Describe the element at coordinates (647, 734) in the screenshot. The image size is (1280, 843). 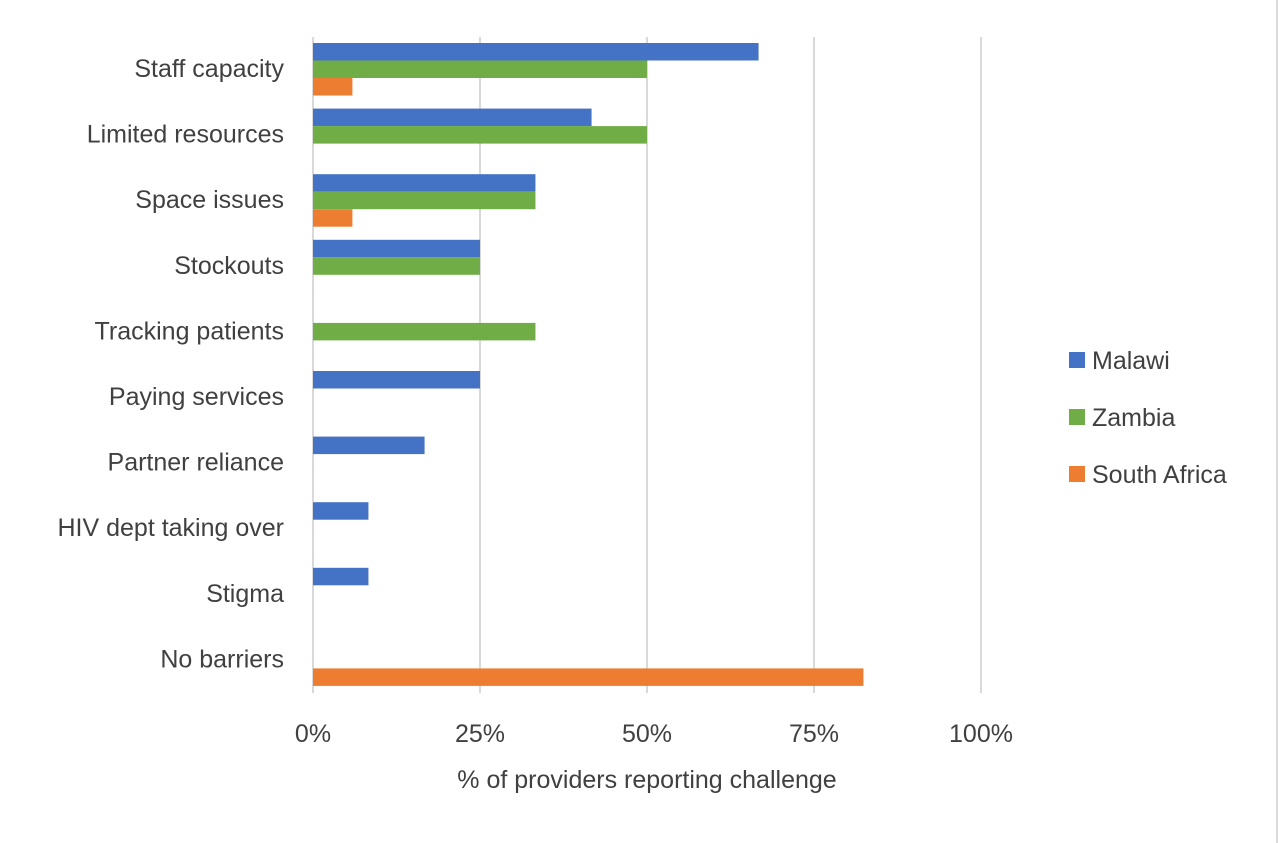
I see `x-tick-label: 50%` at that location.